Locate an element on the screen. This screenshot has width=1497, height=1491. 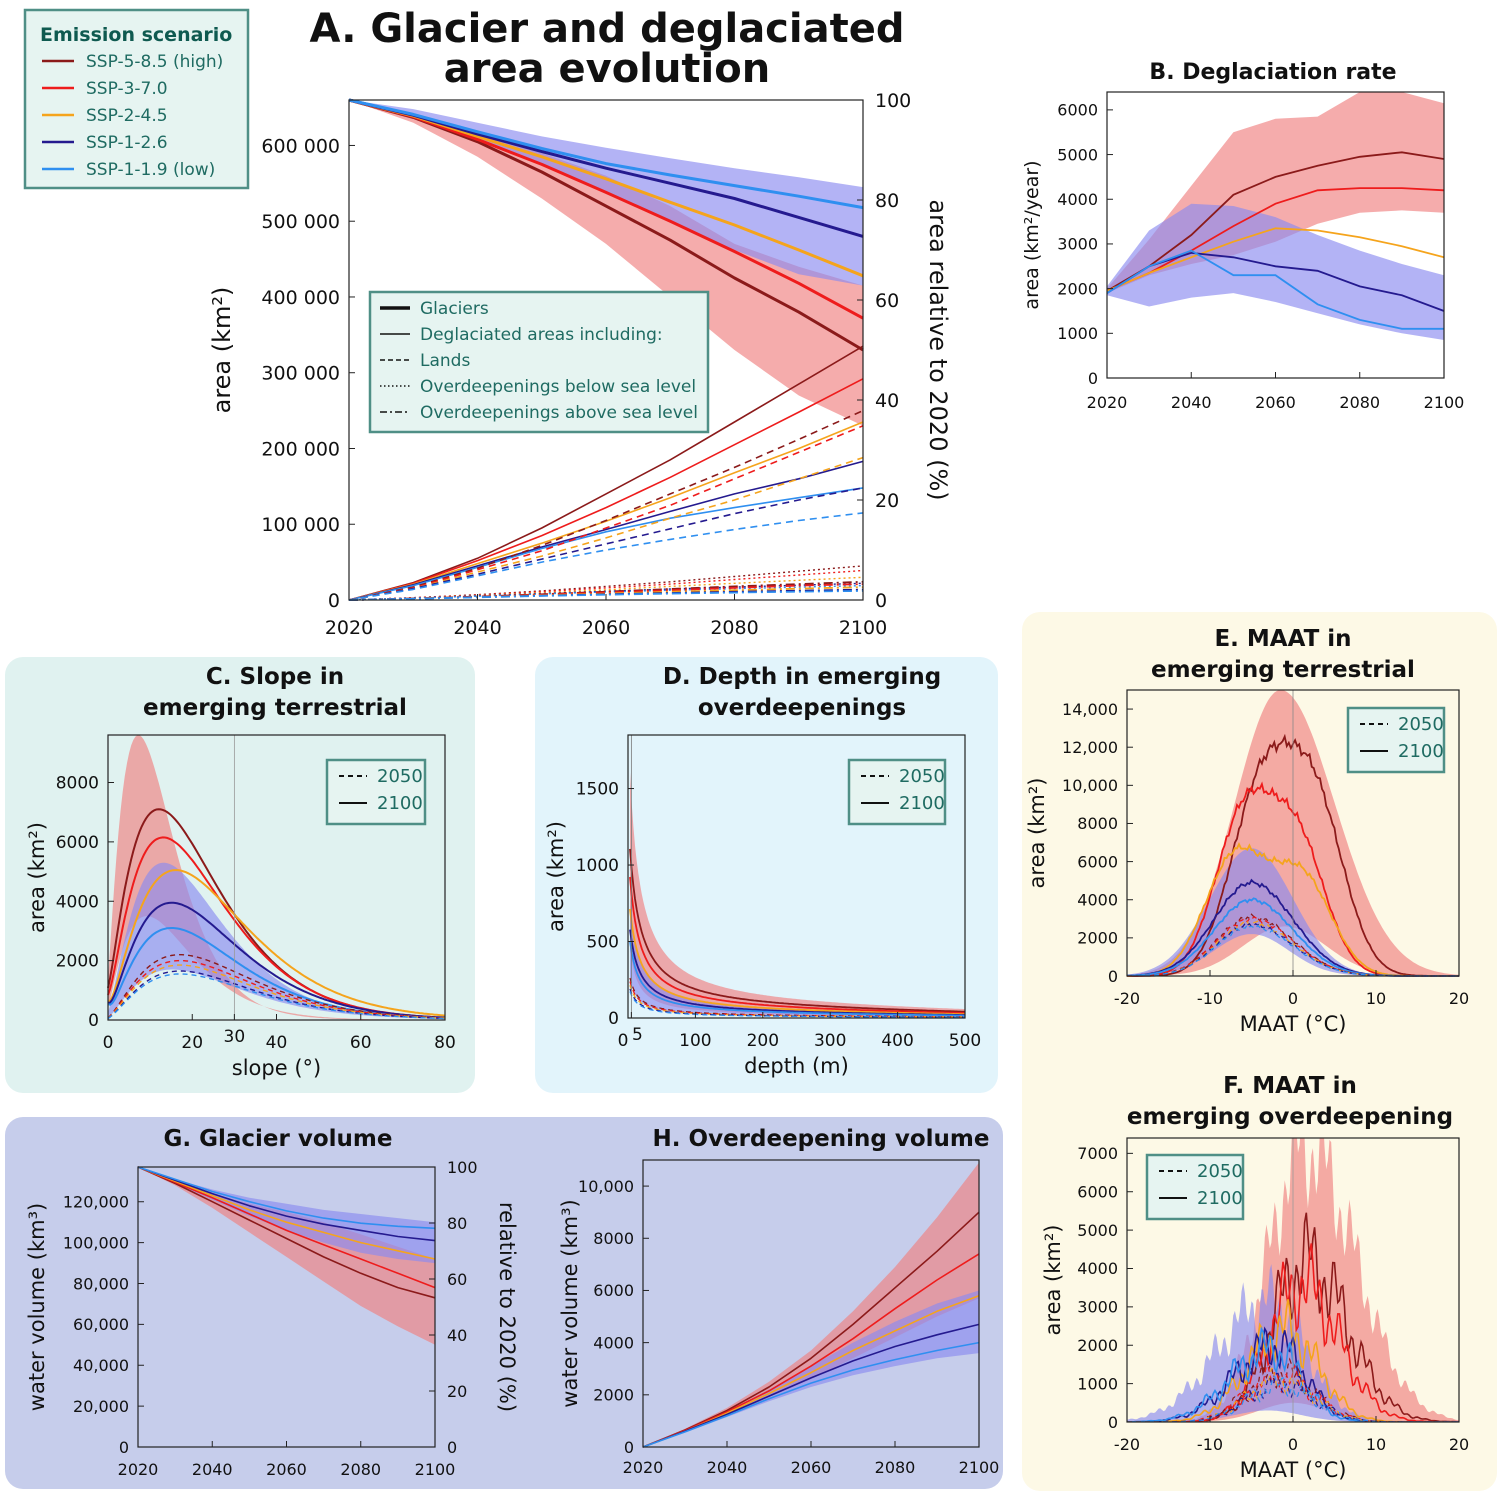
x-tick-label: 2040 is located at coordinates (477, 628).